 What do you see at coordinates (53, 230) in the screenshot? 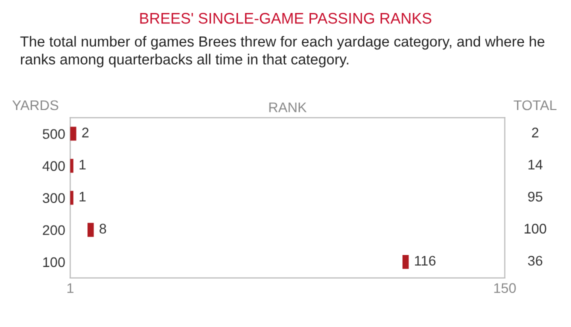
I see `y-tick-label: 200` at bounding box center [53, 230].